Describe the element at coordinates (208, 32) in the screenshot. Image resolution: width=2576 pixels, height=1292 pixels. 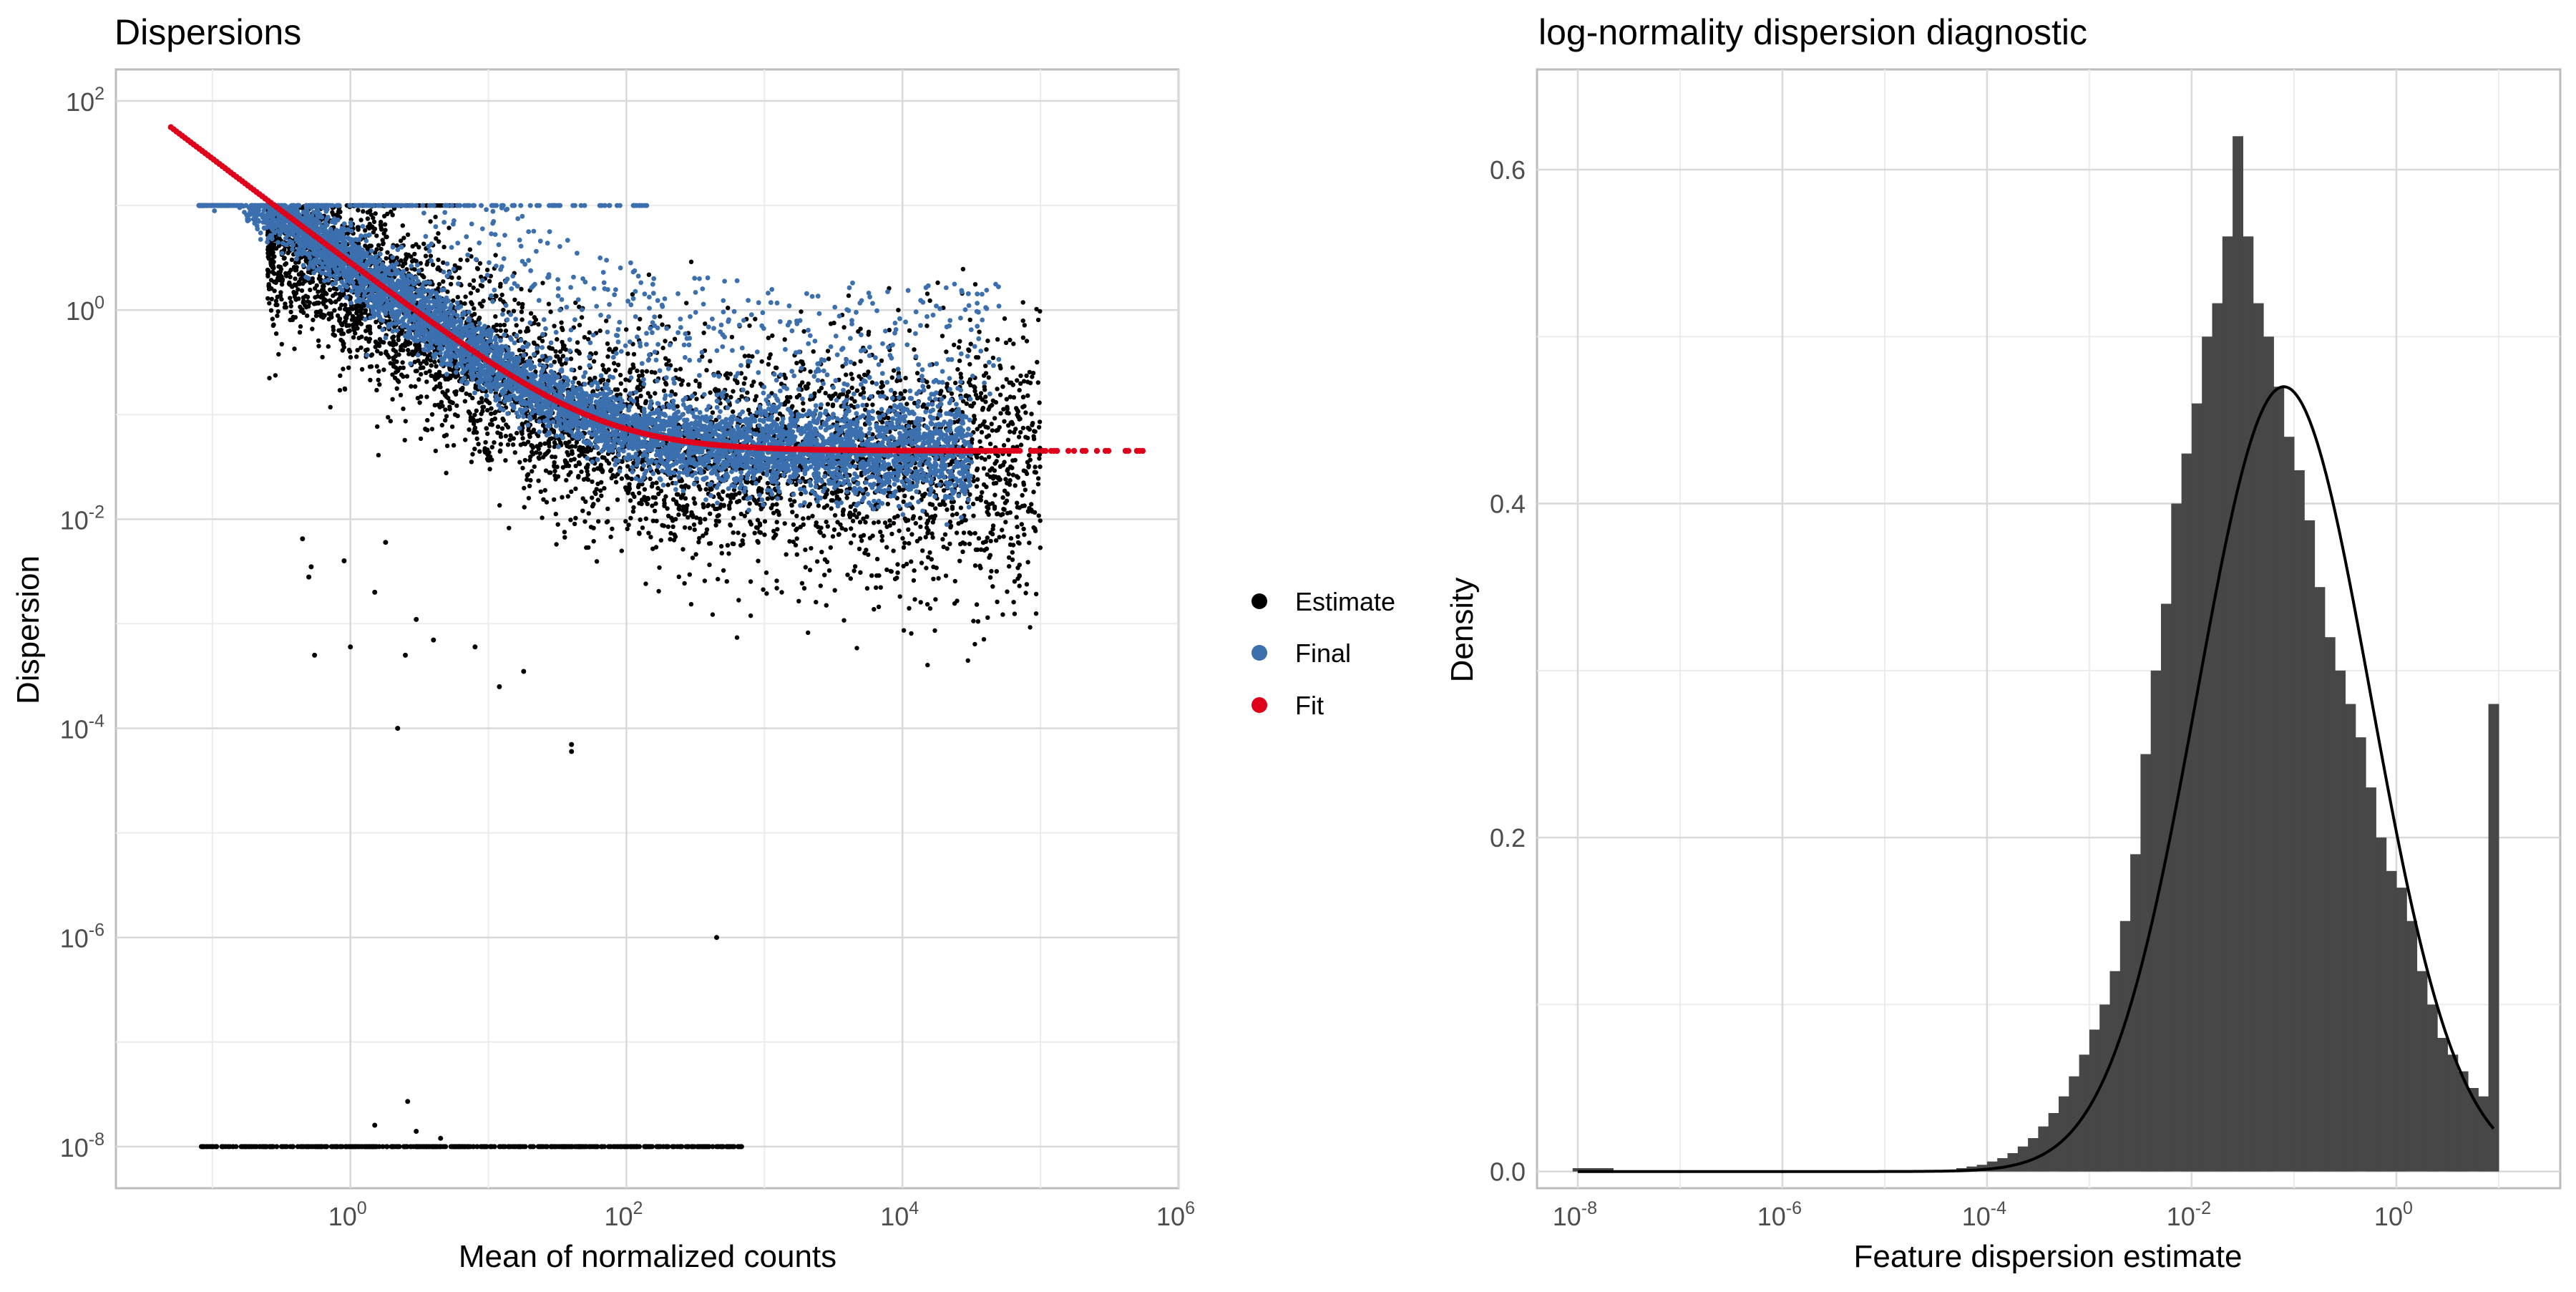
I see `left-chart-title: Dispersions` at that location.